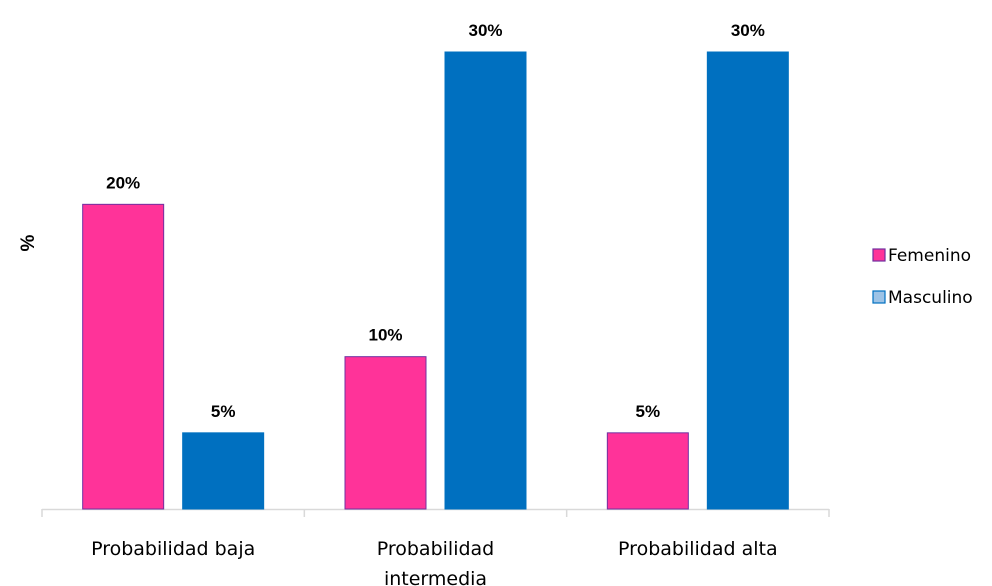 The image size is (992, 586). What do you see at coordinates (879, 297) in the screenshot?
I see `legend-swatch-masculino` at bounding box center [879, 297].